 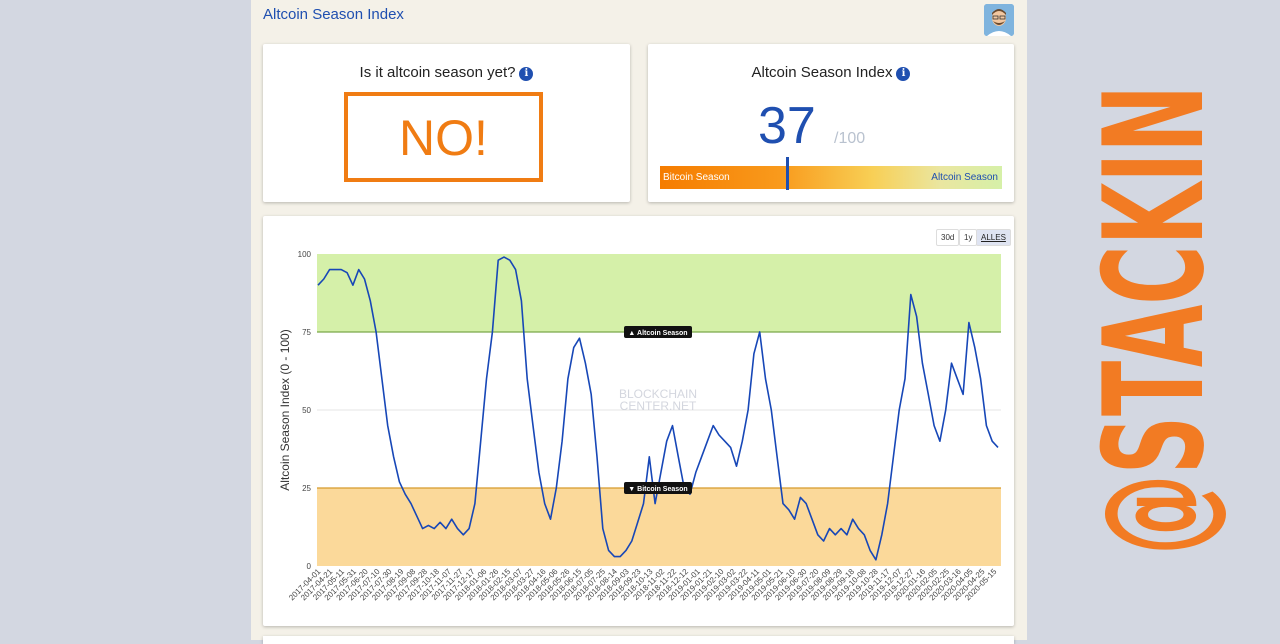 I want to click on gauge-left-label: Bitcoin Season, so click(x=696, y=177).